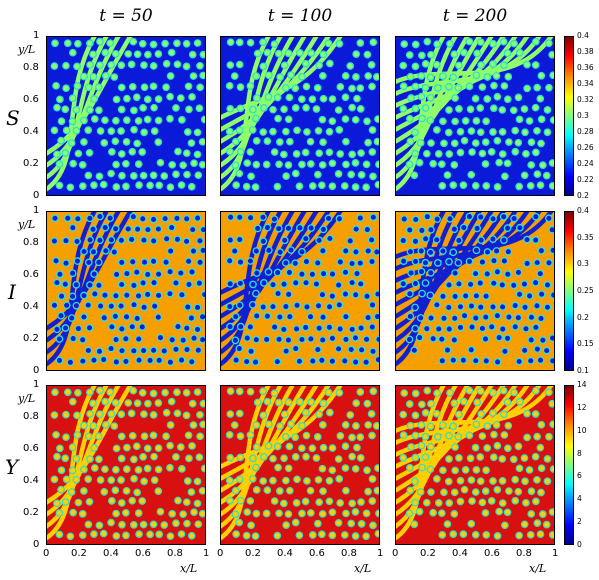 This screenshot has width=599, height=580. What do you see at coordinates (72, 463) in the screenshot?
I see `stripe` at bounding box center [72, 463].